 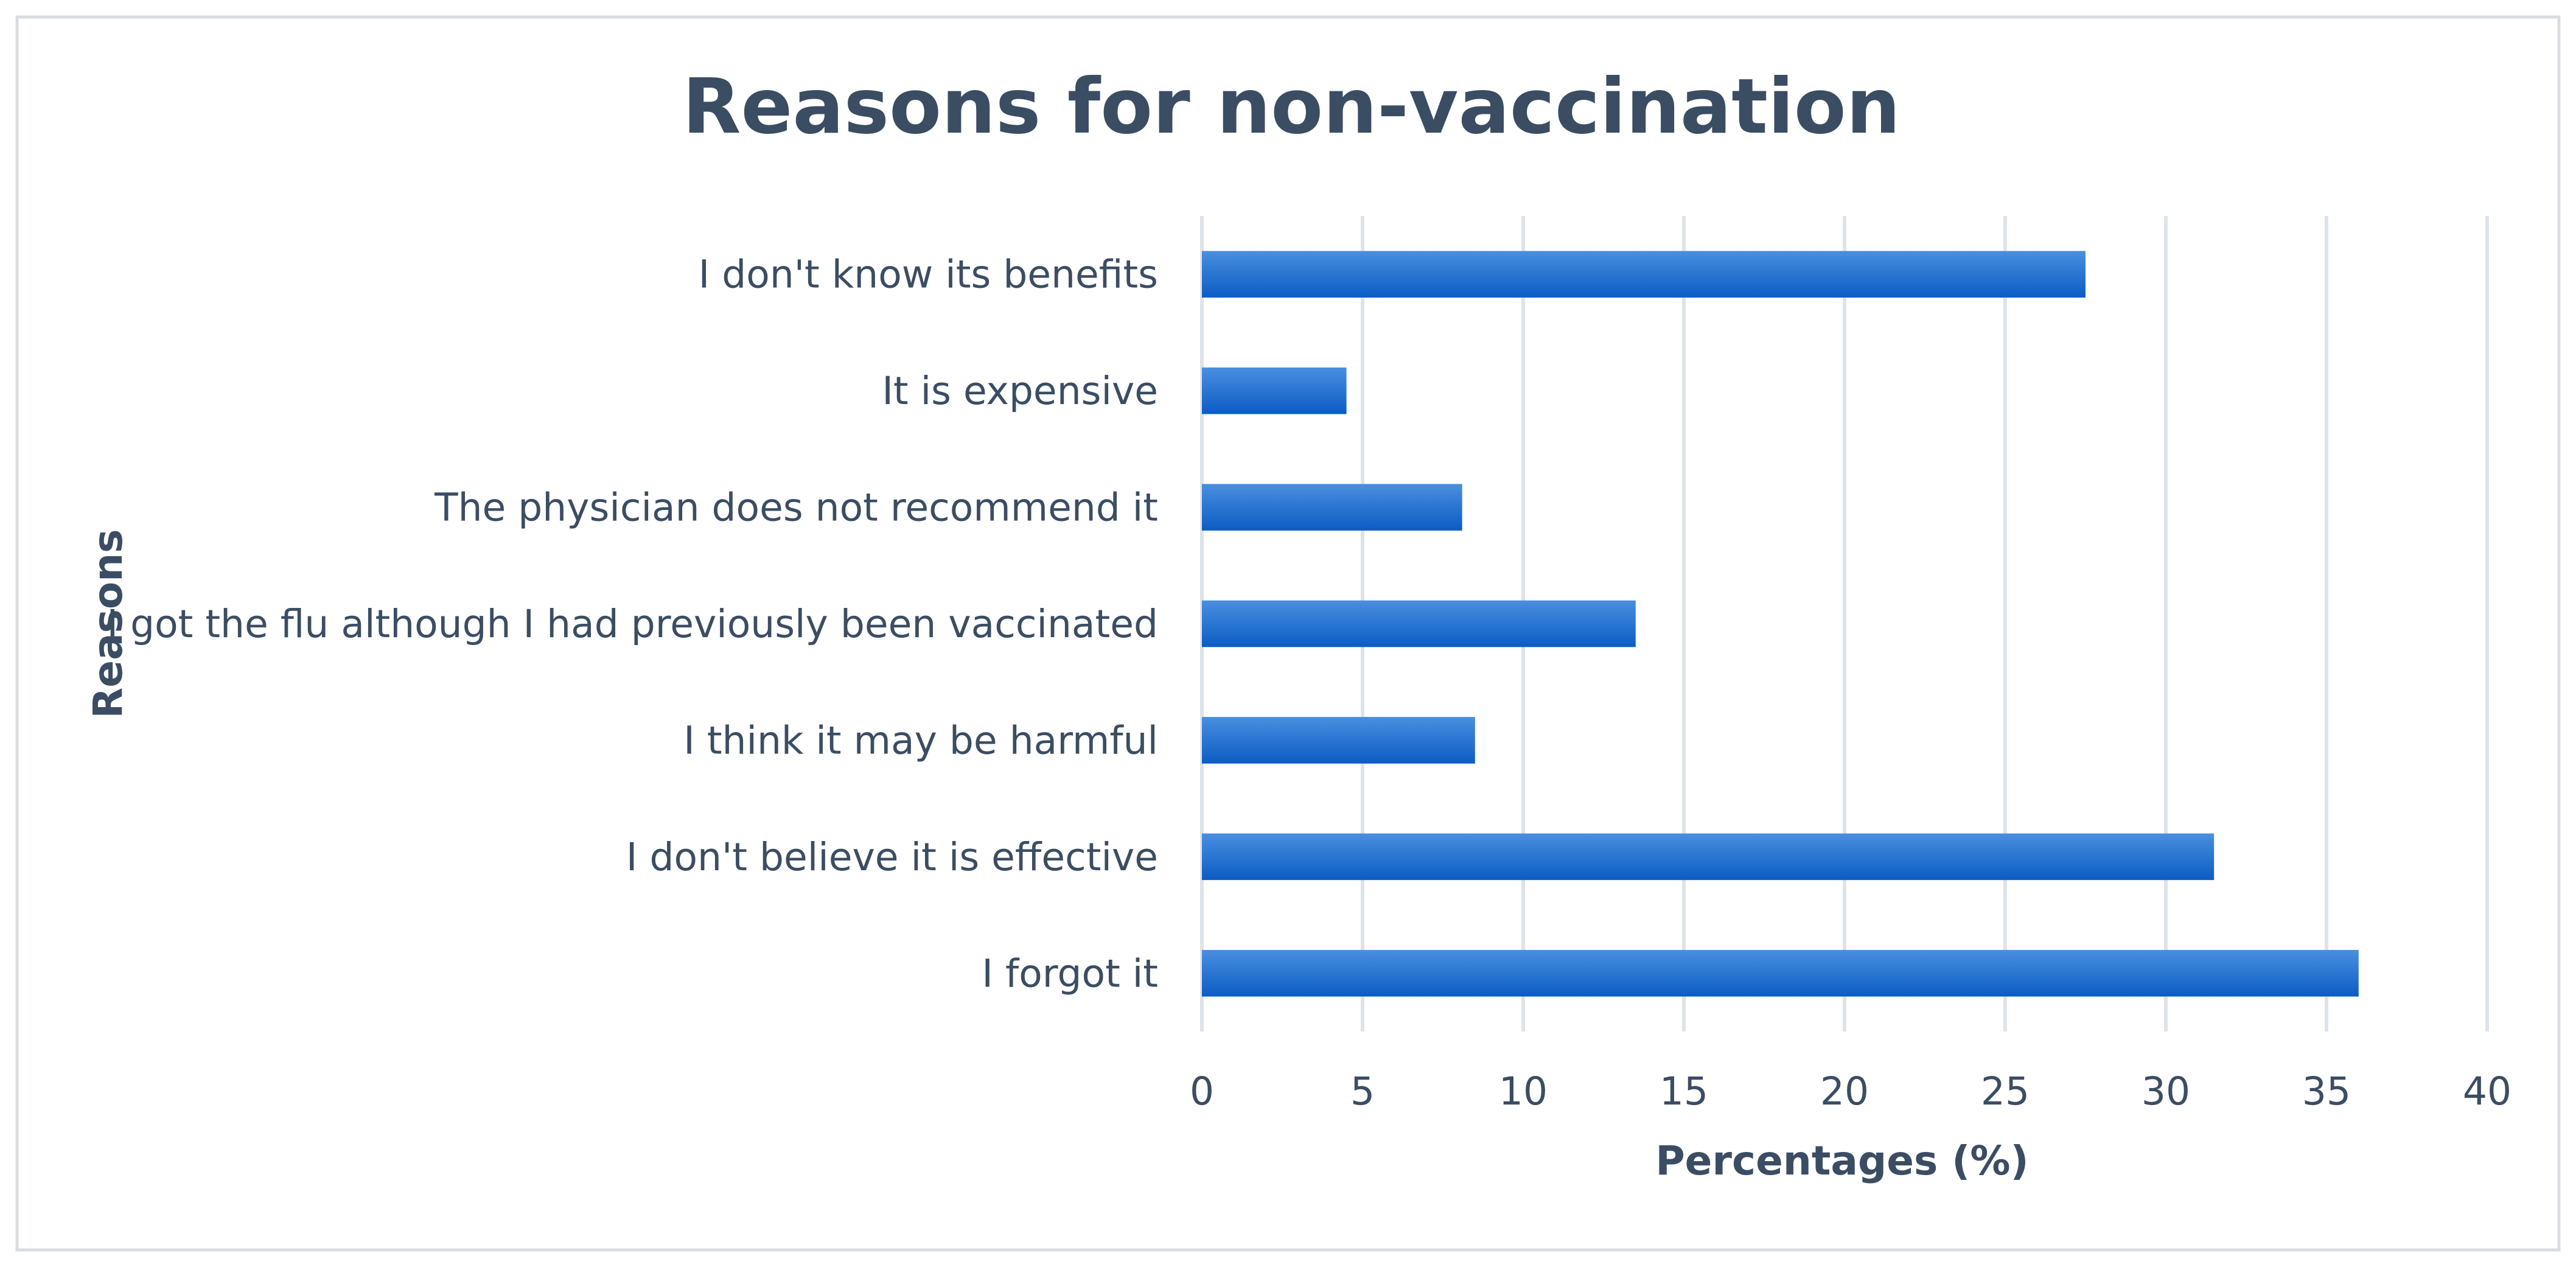 I want to click on category-label: I think it may be harmful, so click(x=920, y=740).